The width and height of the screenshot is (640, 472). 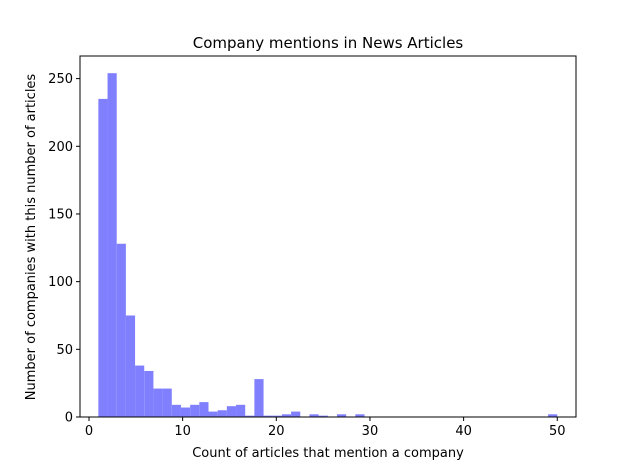 What do you see at coordinates (69, 418) in the screenshot?
I see `y-tick-label: 0` at bounding box center [69, 418].